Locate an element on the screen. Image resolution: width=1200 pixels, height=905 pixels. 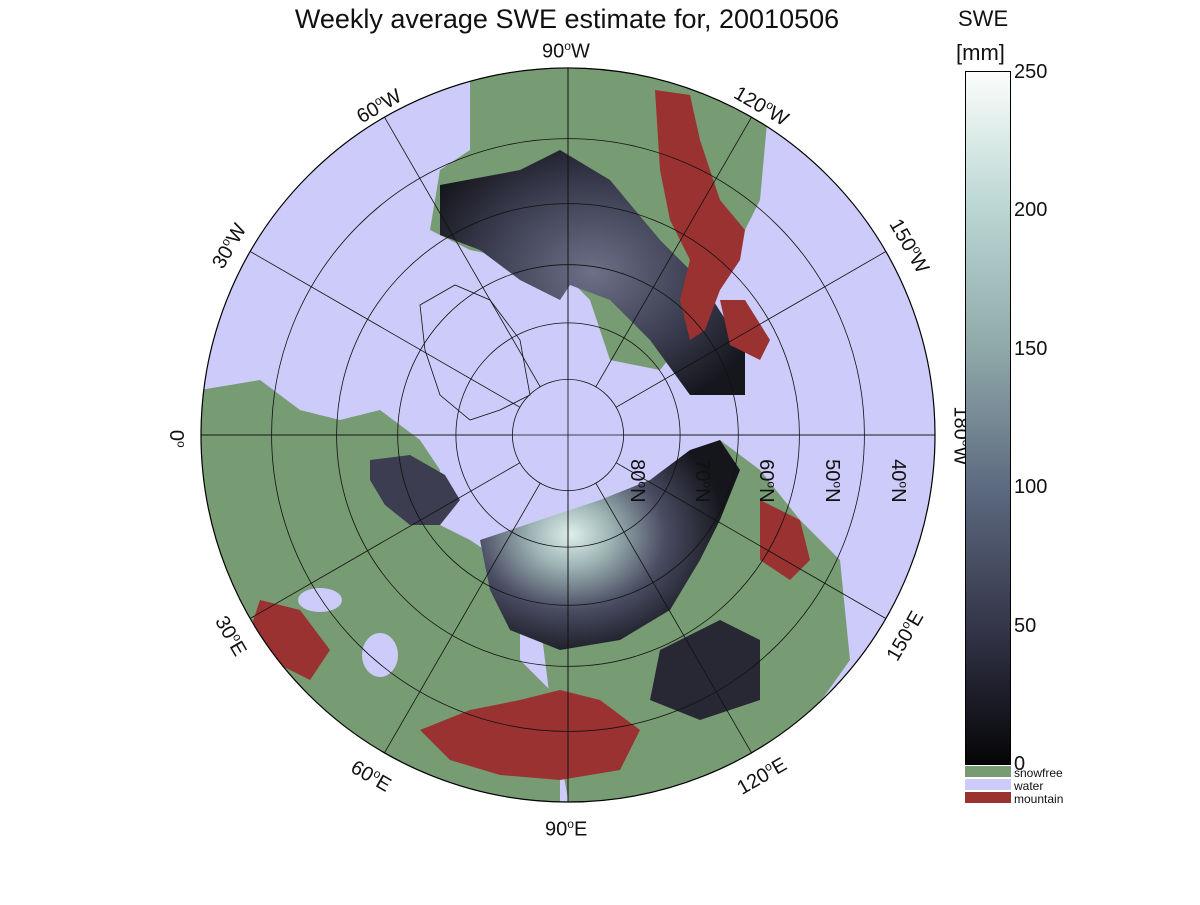
colorbar-tick-50: 50 is located at coordinates (1025, 626).